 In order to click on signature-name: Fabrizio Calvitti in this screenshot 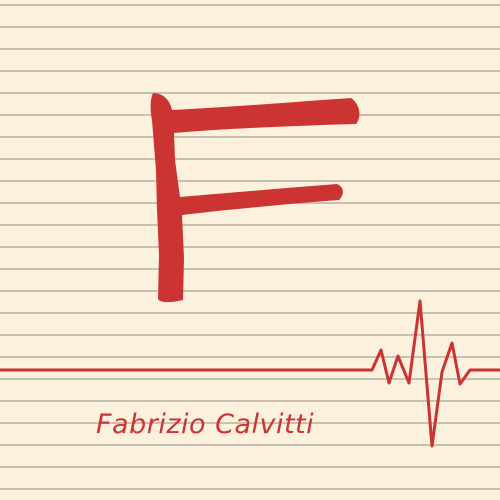, I will do `click(205, 424)`.